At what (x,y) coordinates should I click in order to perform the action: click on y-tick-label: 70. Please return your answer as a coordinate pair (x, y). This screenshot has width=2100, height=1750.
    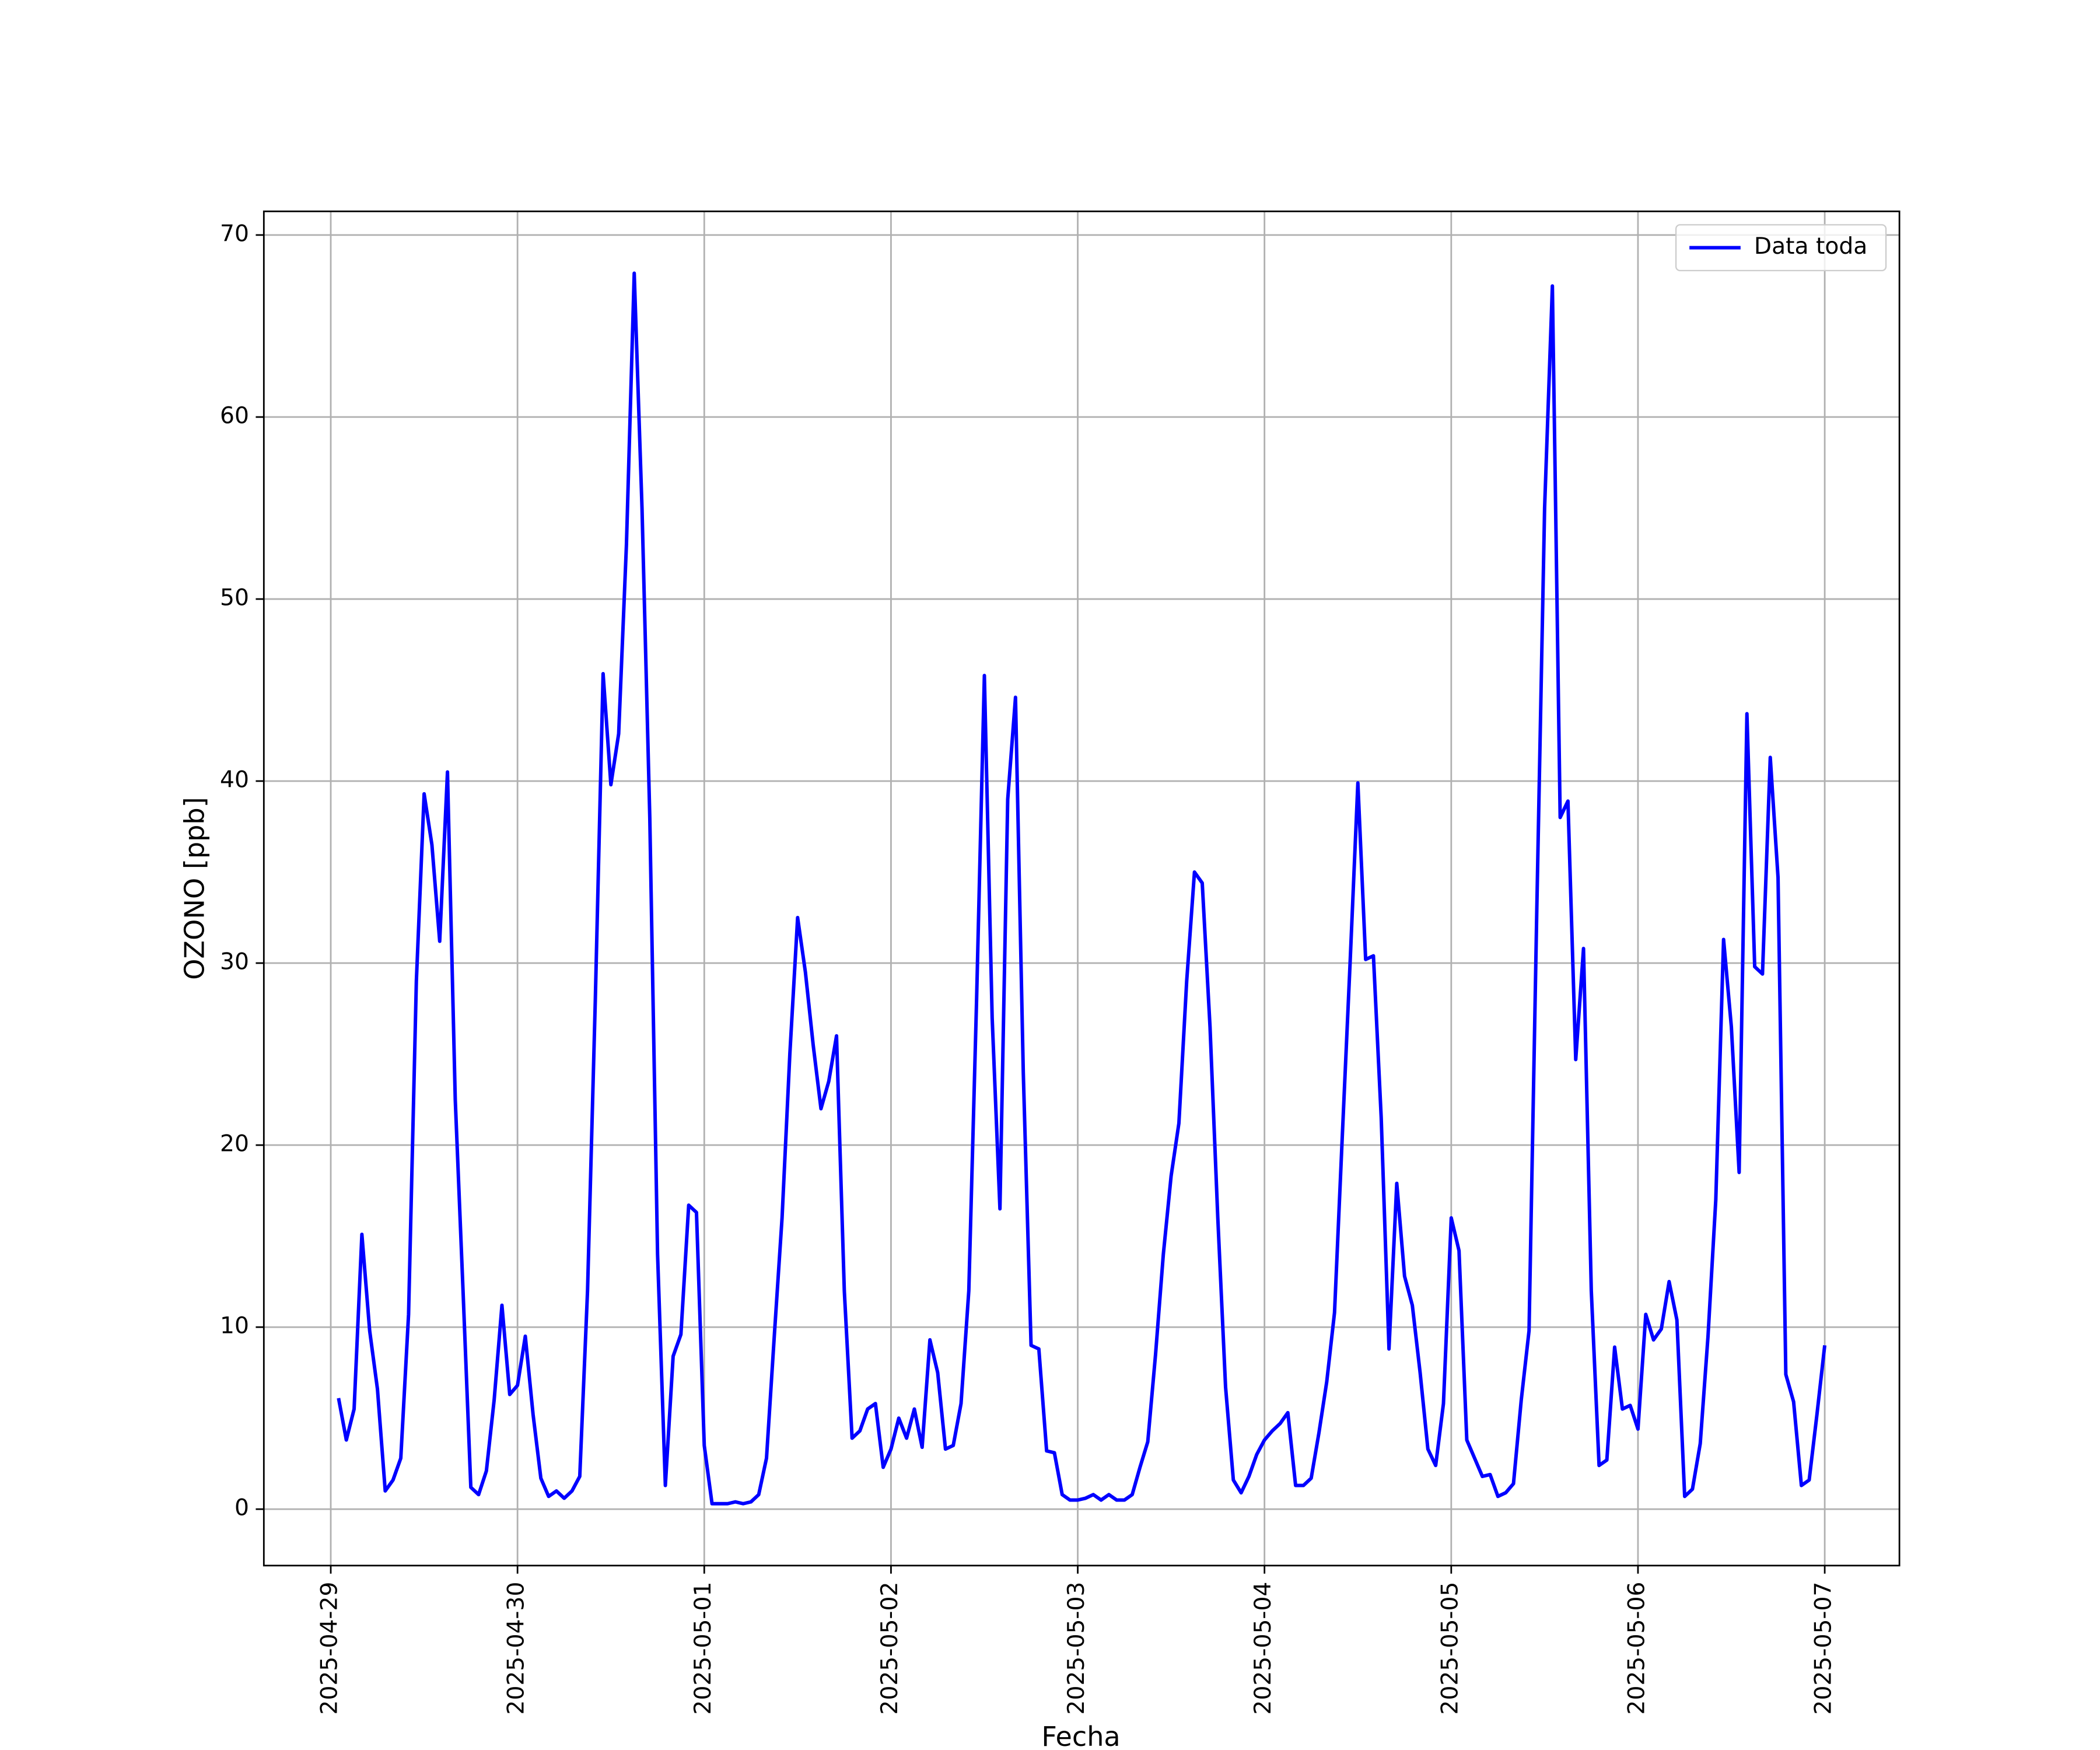
    Looking at the image, I should click on (235, 233).